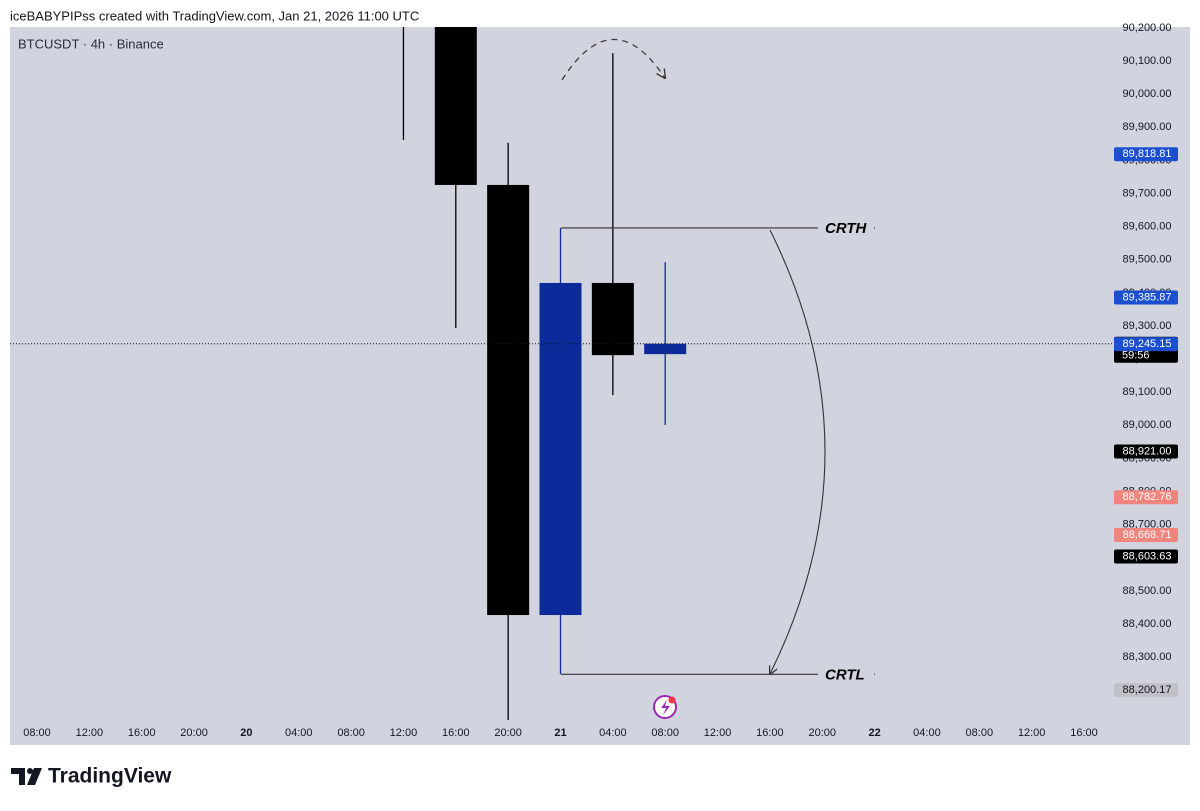  Describe the element at coordinates (1147, 525) in the screenshot. I see `y-tick-label: 88,700.00` at that location.